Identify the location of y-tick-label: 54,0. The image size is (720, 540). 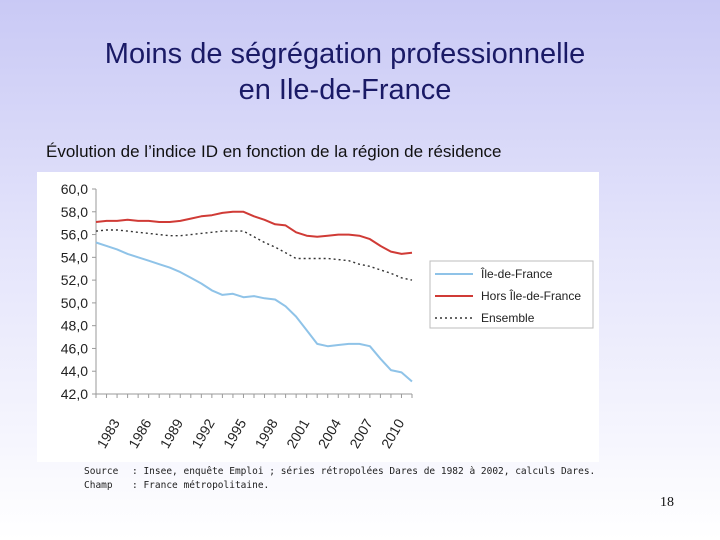
(74, 257).